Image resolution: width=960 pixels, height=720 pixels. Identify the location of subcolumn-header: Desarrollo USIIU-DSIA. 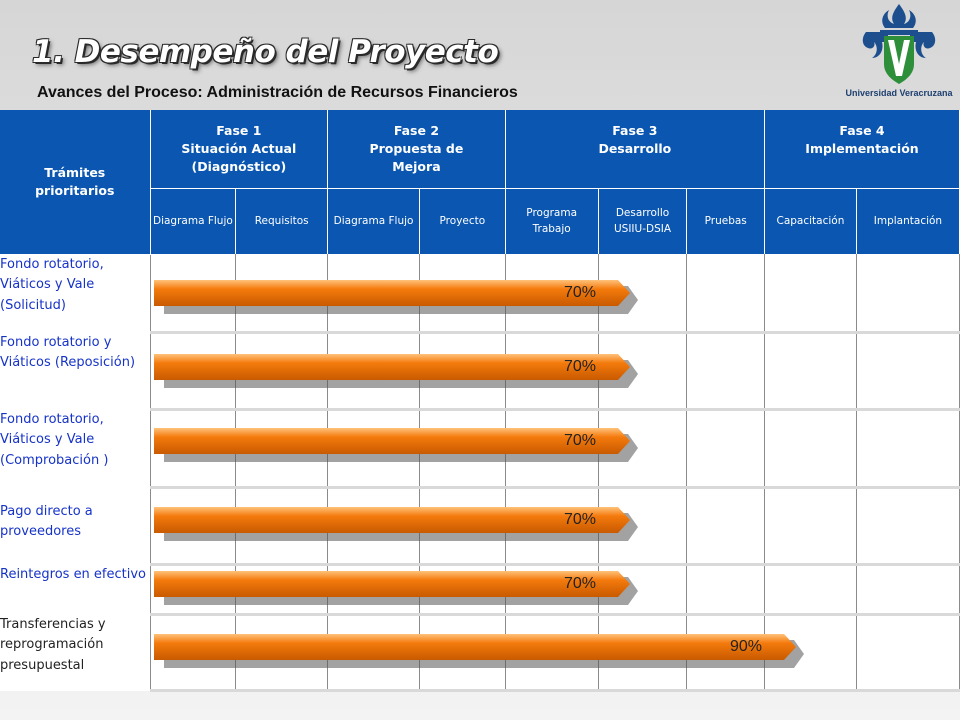
(643, 221).